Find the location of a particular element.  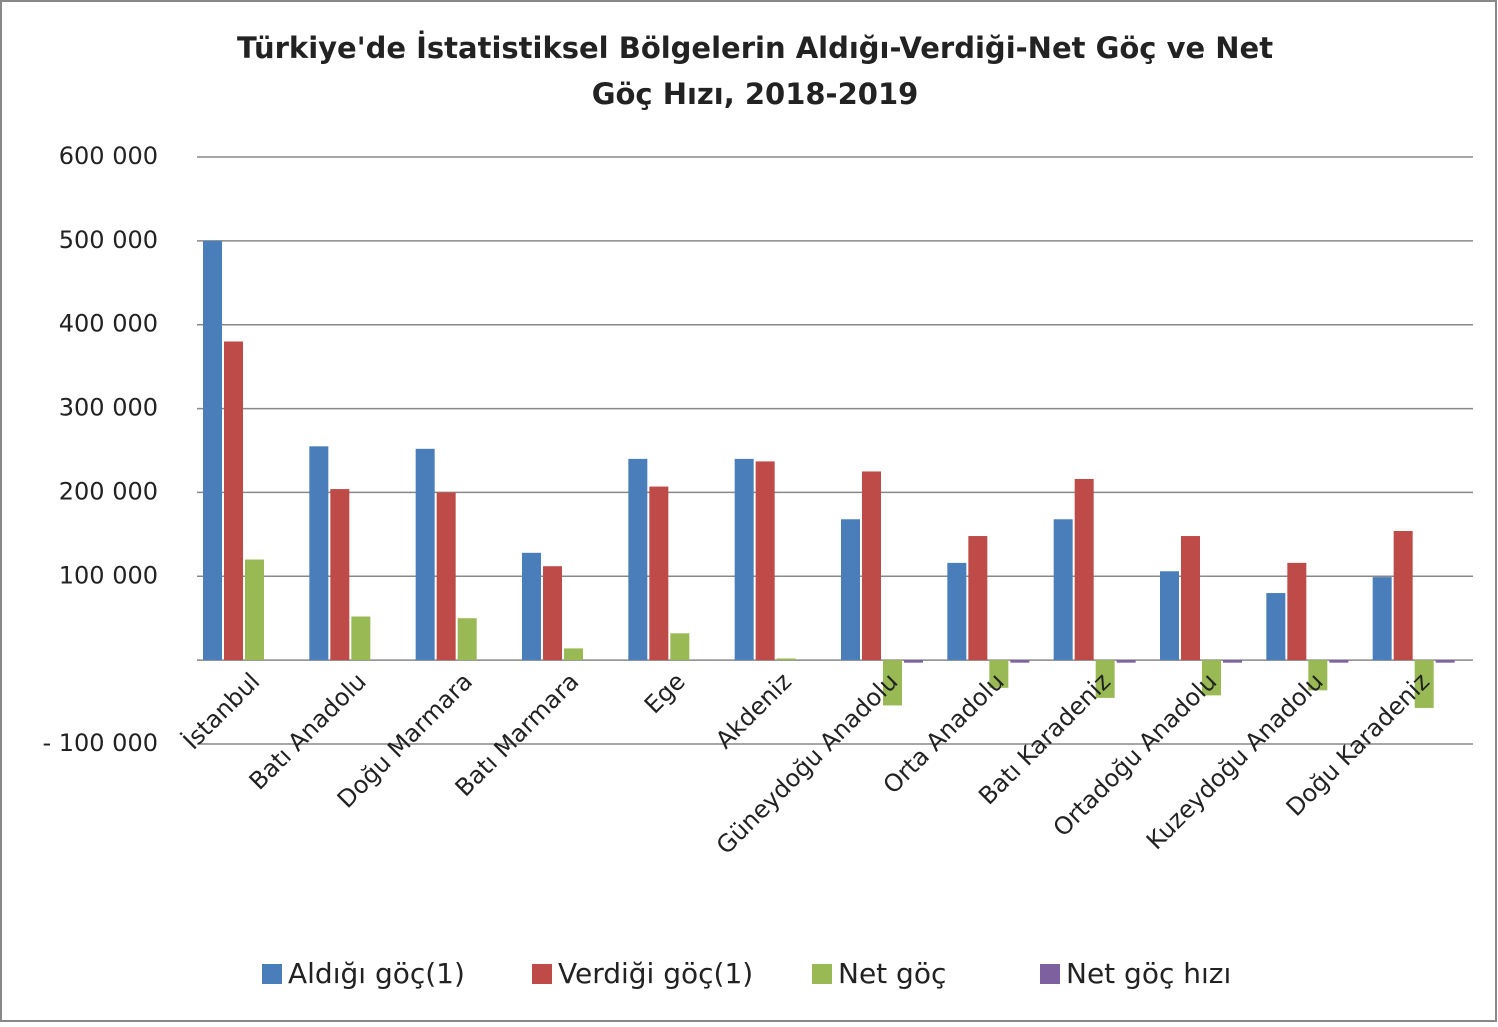

y-tick-label: 500 000 is located at coordinates (108, 240).